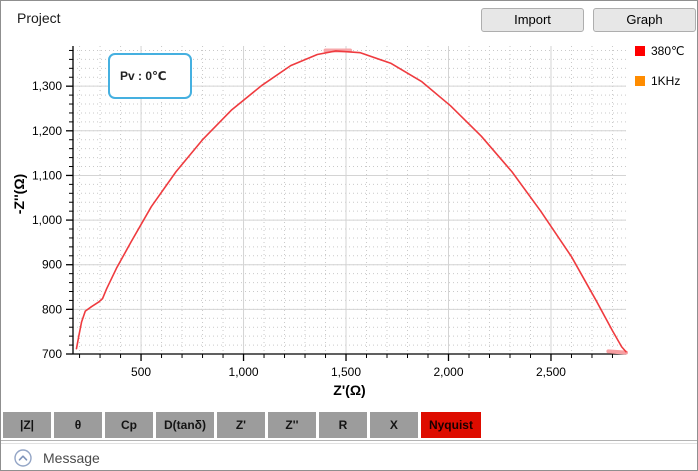  I want to click on y-tick-label: 1,000, so click(47, 220).